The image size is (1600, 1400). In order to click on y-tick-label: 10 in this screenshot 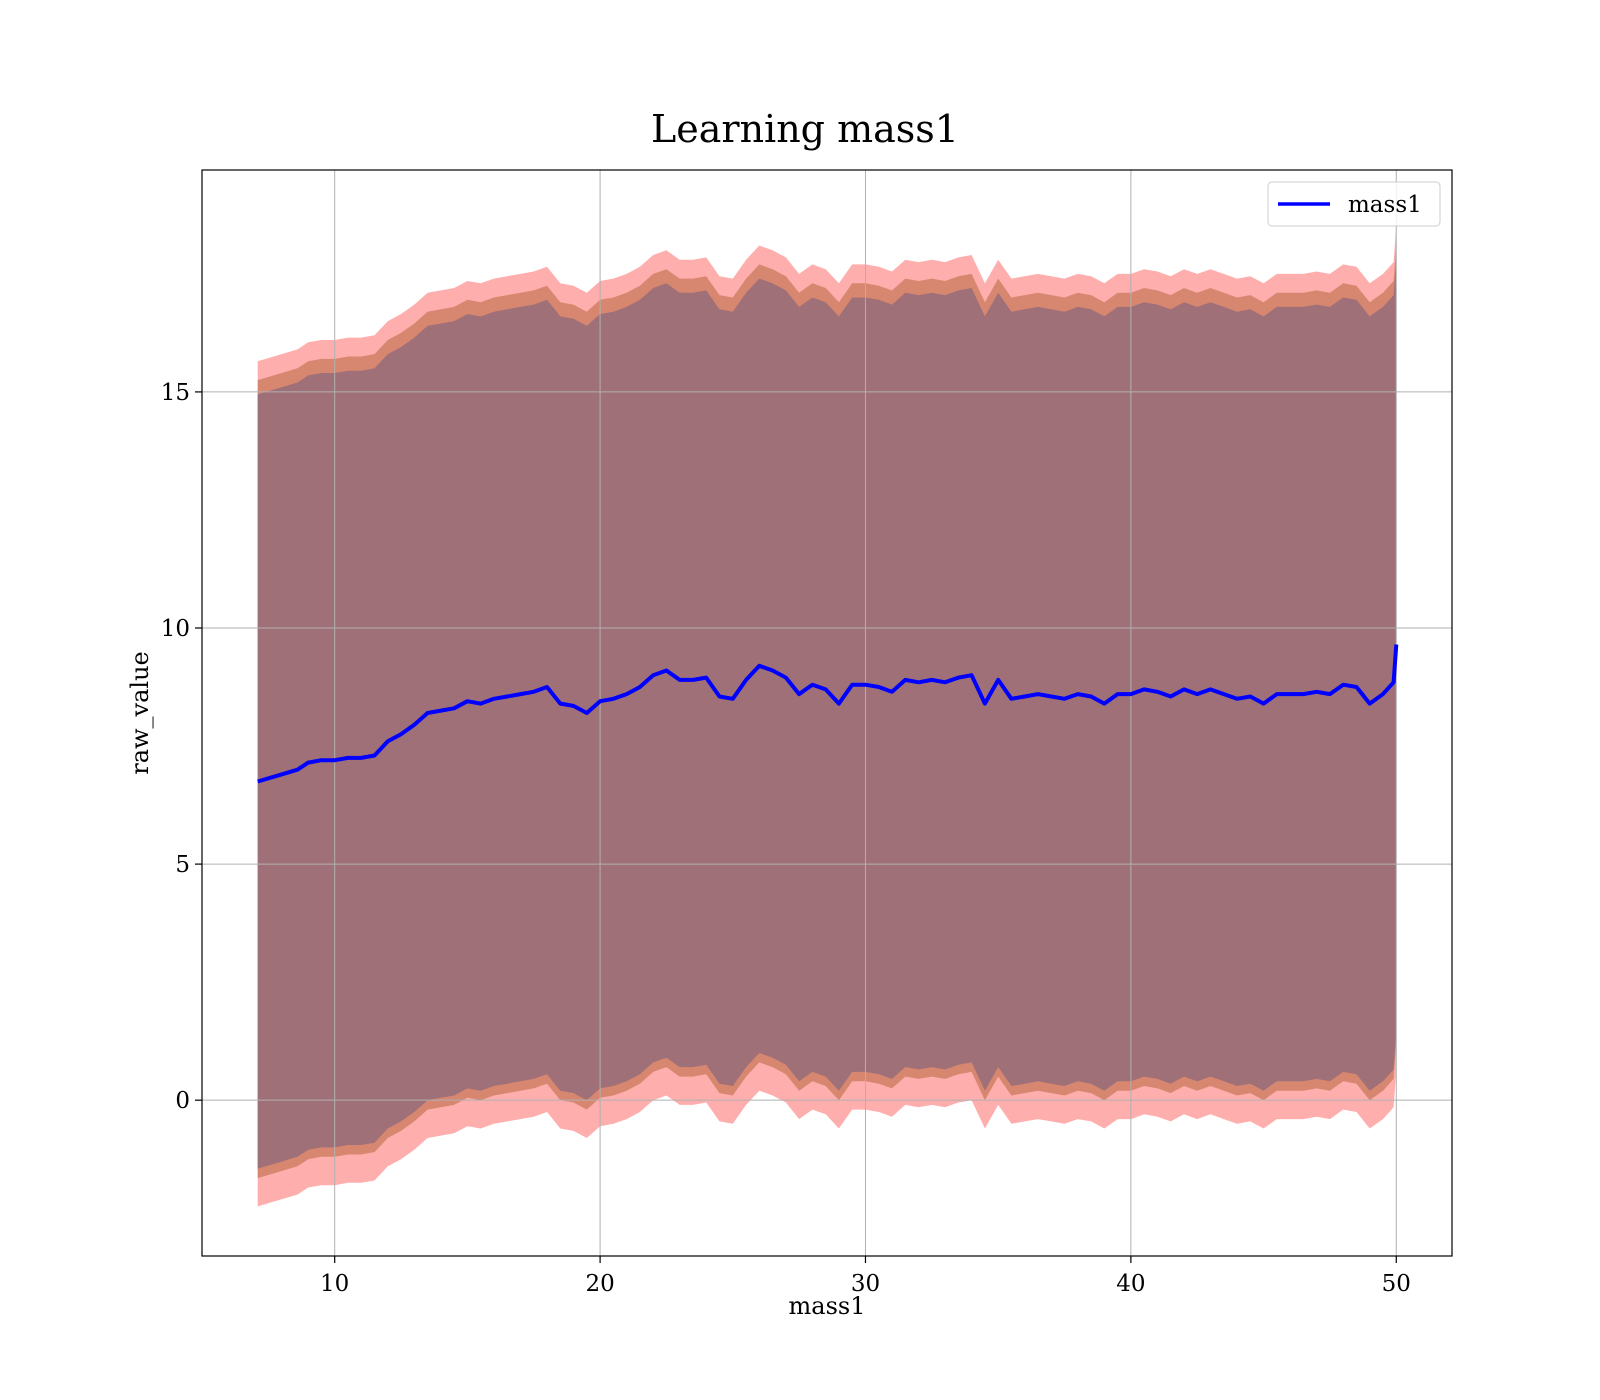, I will do `click(175, 629)`.